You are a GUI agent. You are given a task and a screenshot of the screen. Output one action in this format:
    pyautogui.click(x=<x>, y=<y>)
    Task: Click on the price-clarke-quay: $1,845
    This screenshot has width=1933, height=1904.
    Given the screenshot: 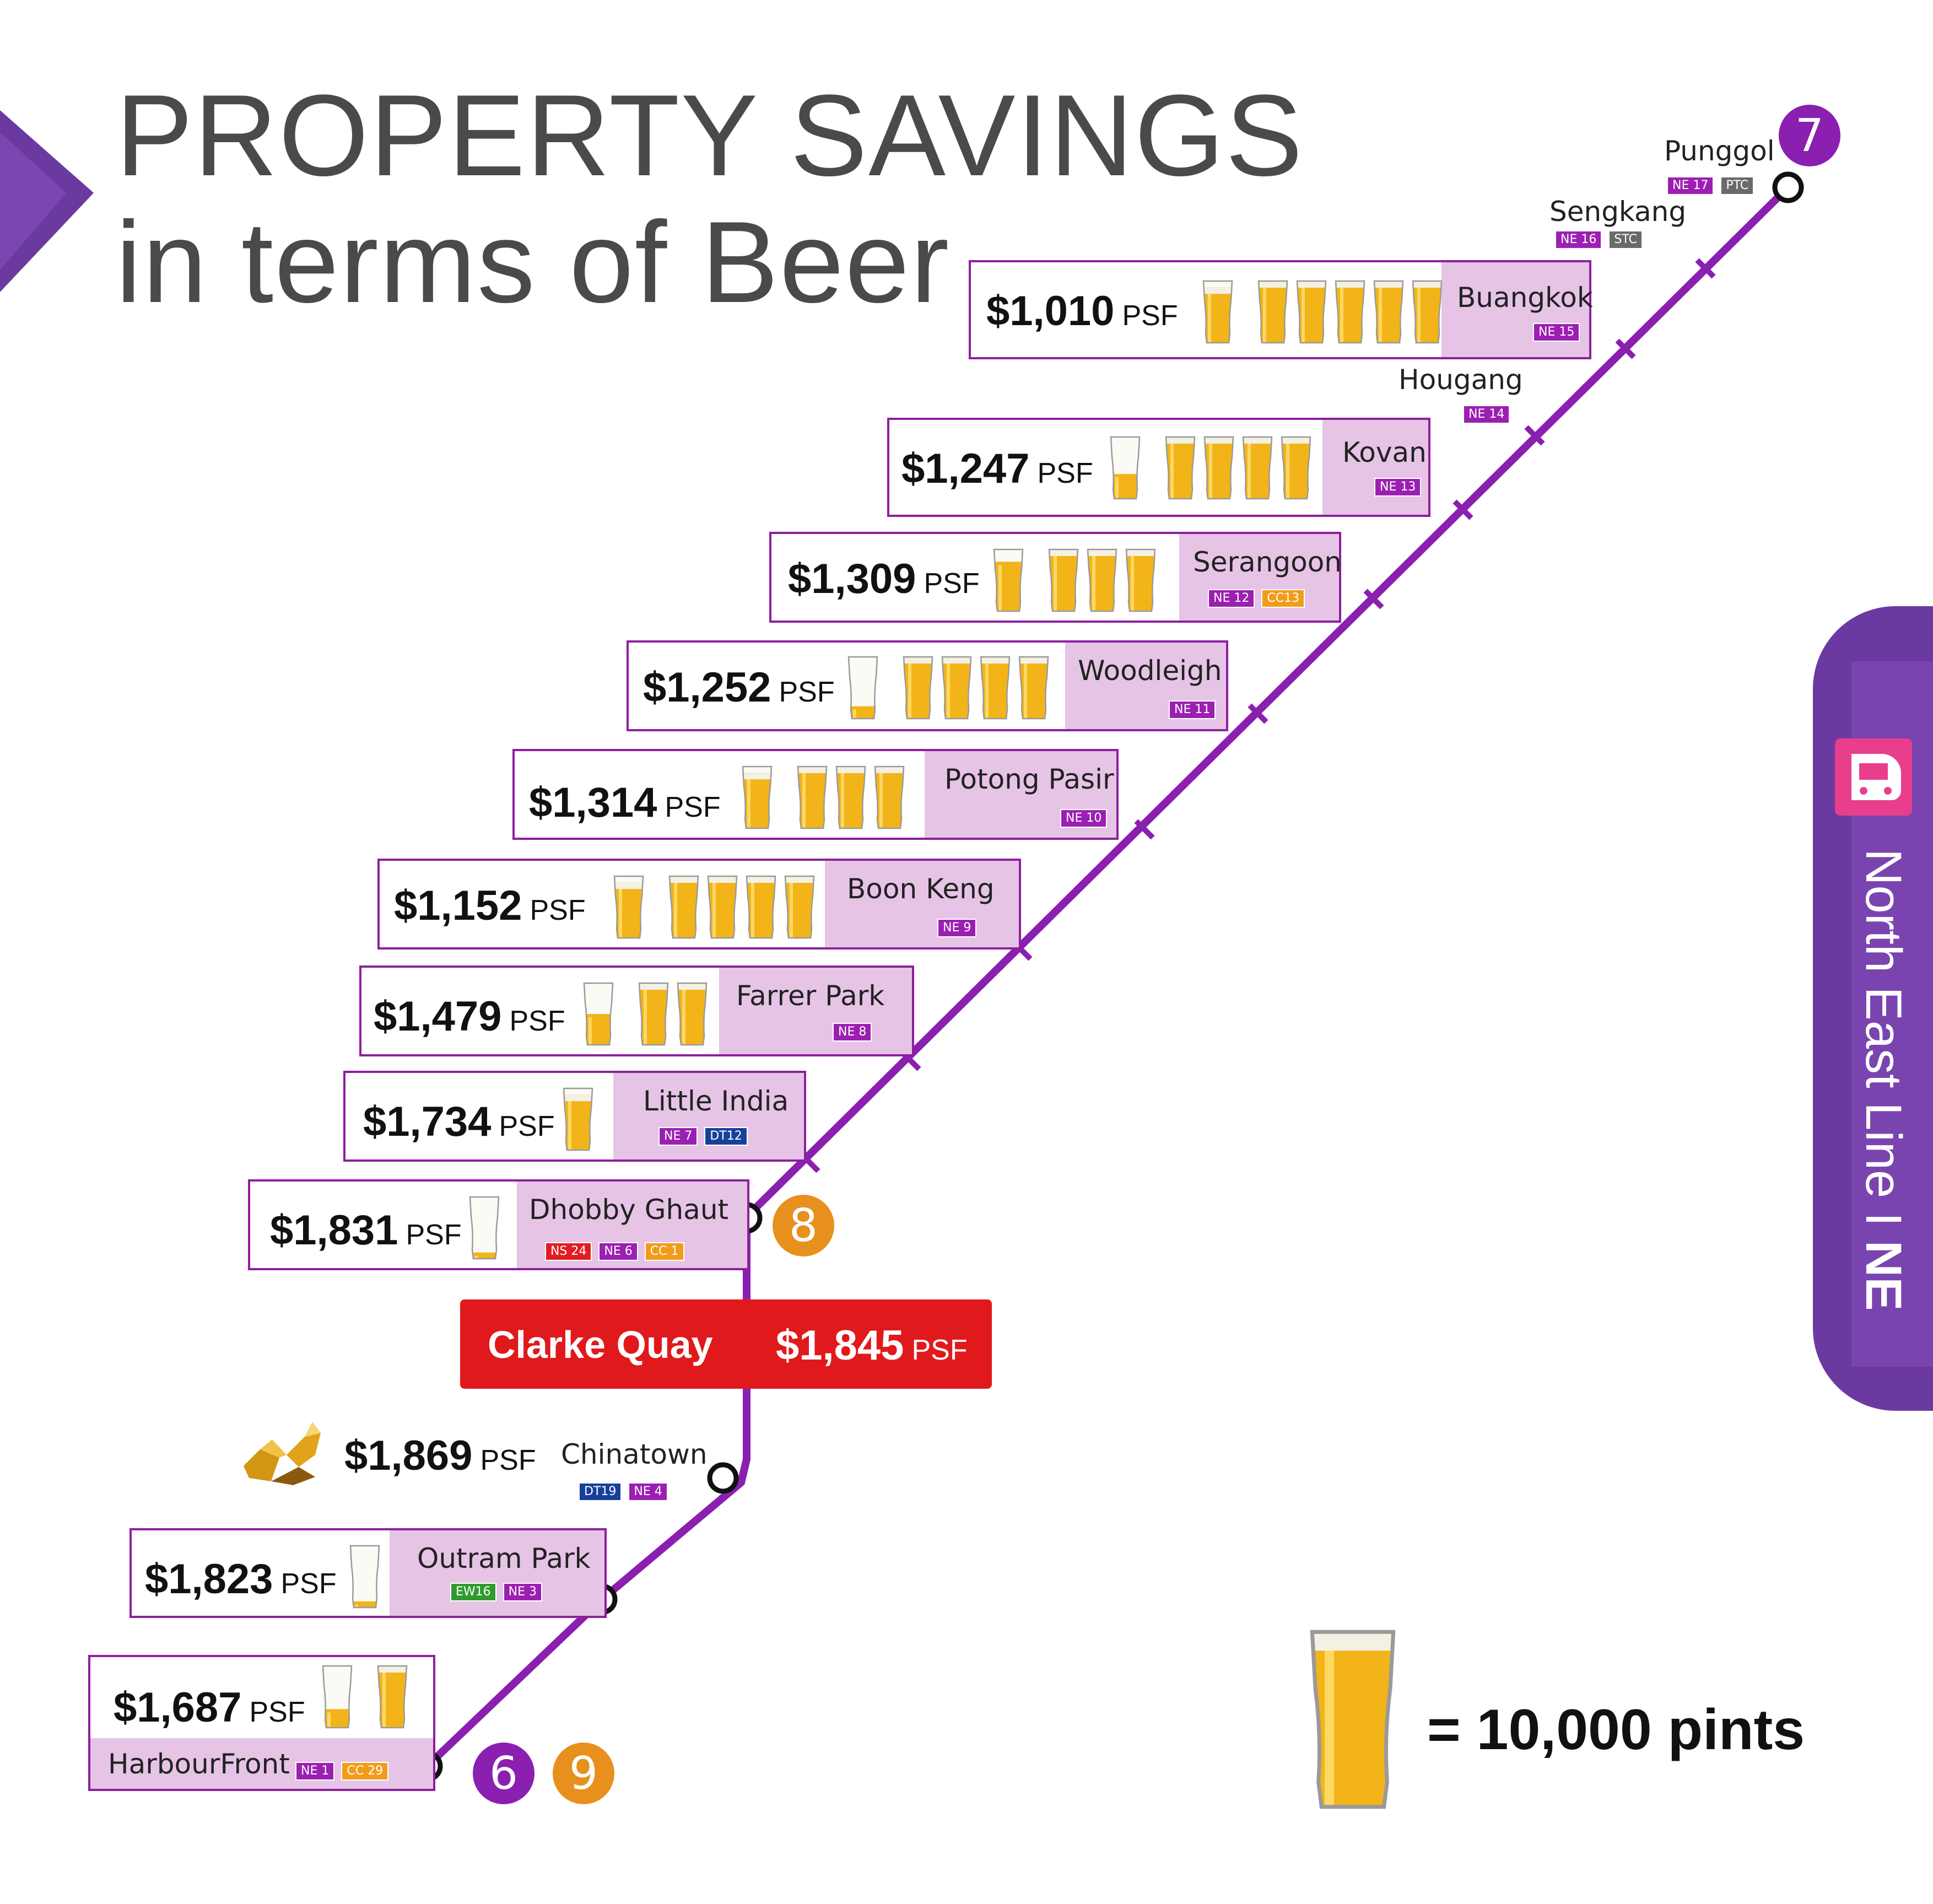 What is the action you would take?
    pyautogui.click(x=840, y=1345)
    